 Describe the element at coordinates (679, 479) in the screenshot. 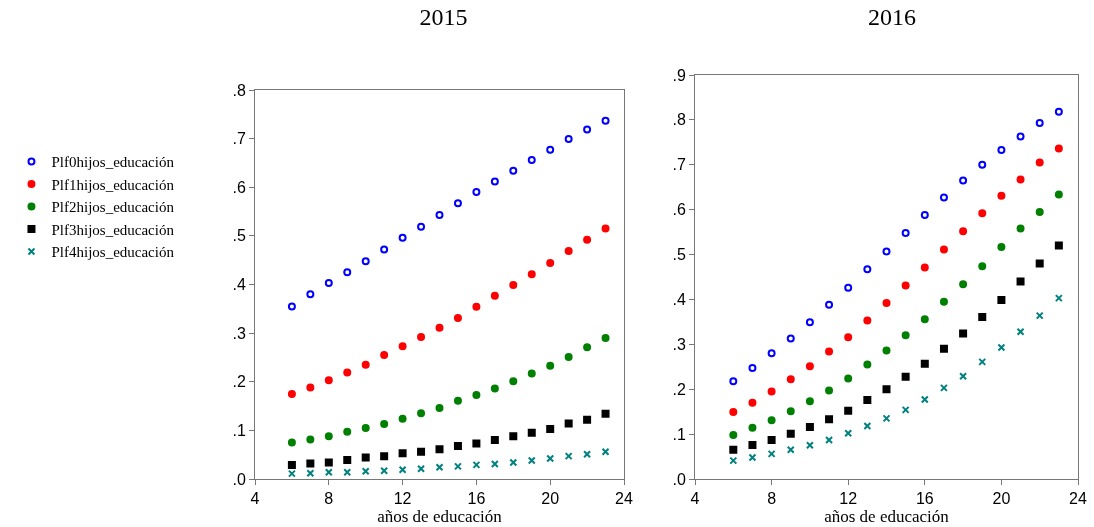

I see `y-tick-label: .0` at that location.